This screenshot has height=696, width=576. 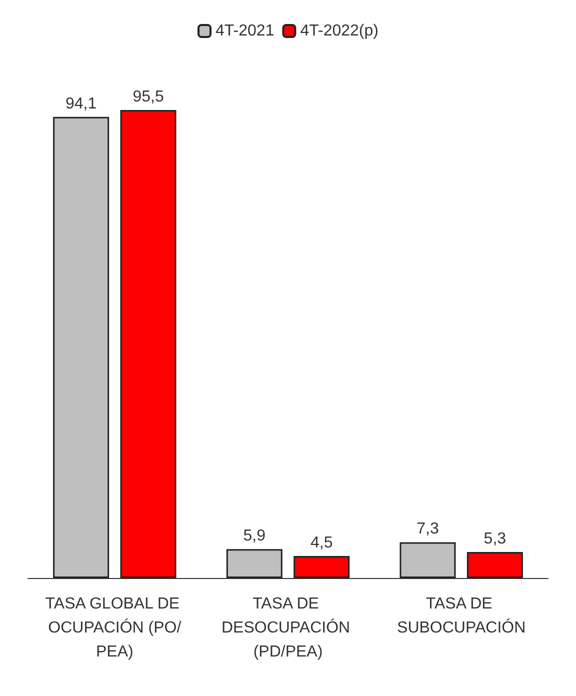 I want to click on x-tick-label: TASA DE SUBOCUPACIÓN, so click(x=461, y=616).